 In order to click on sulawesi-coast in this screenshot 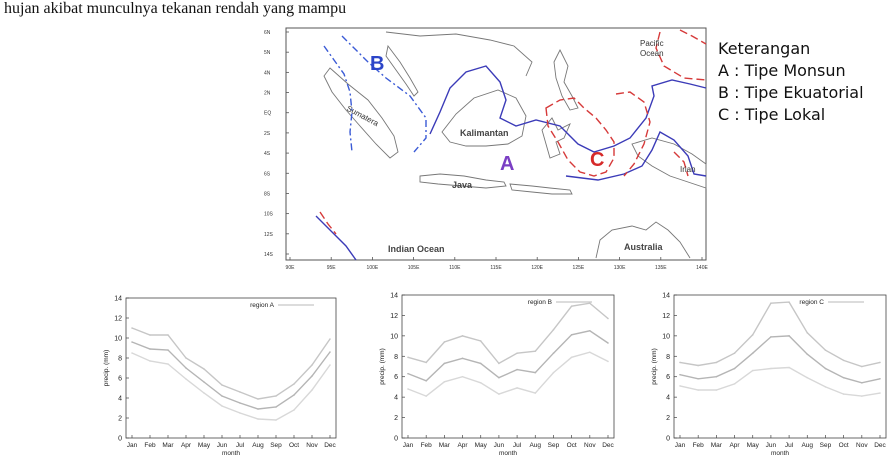, I will do `click(556, 138)`.